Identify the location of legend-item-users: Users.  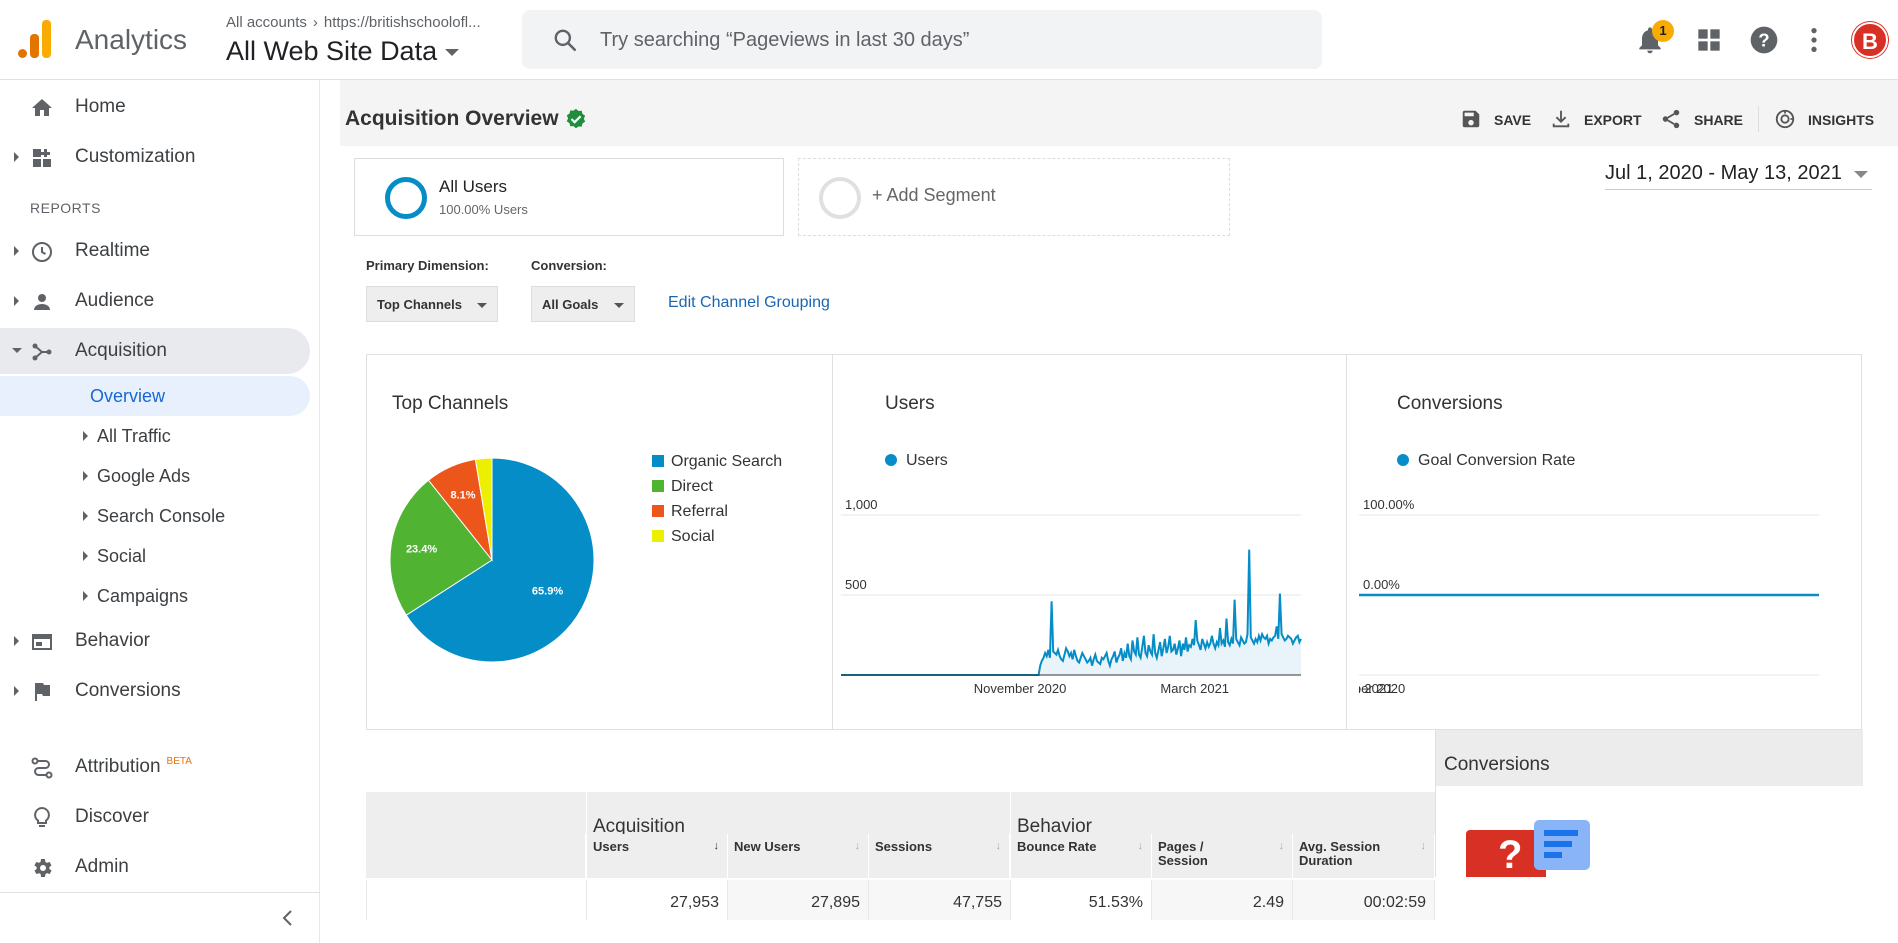
(916, 461).